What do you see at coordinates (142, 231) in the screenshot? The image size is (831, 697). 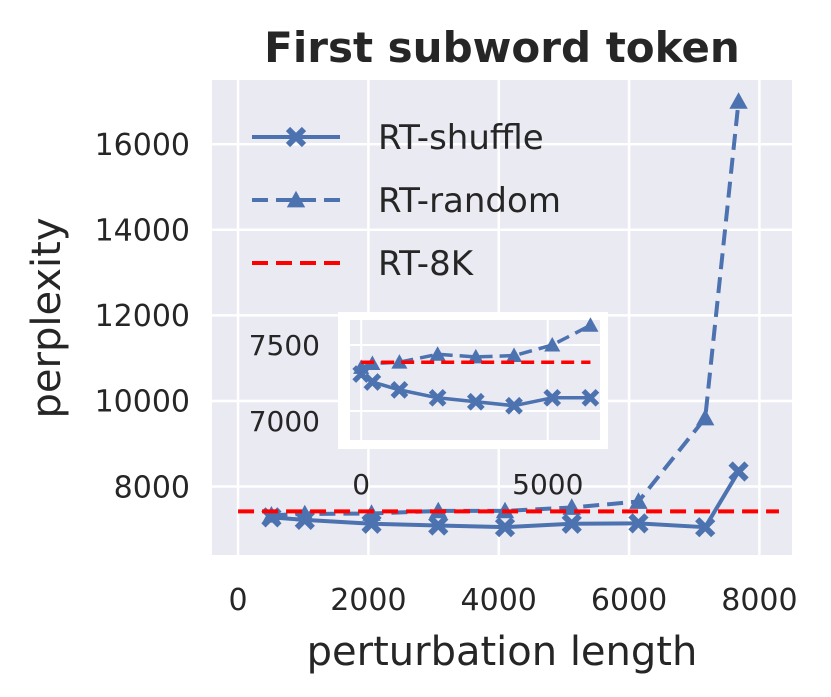 I see `main-y-tick-label: 14000` at bounding box center [142, 231].